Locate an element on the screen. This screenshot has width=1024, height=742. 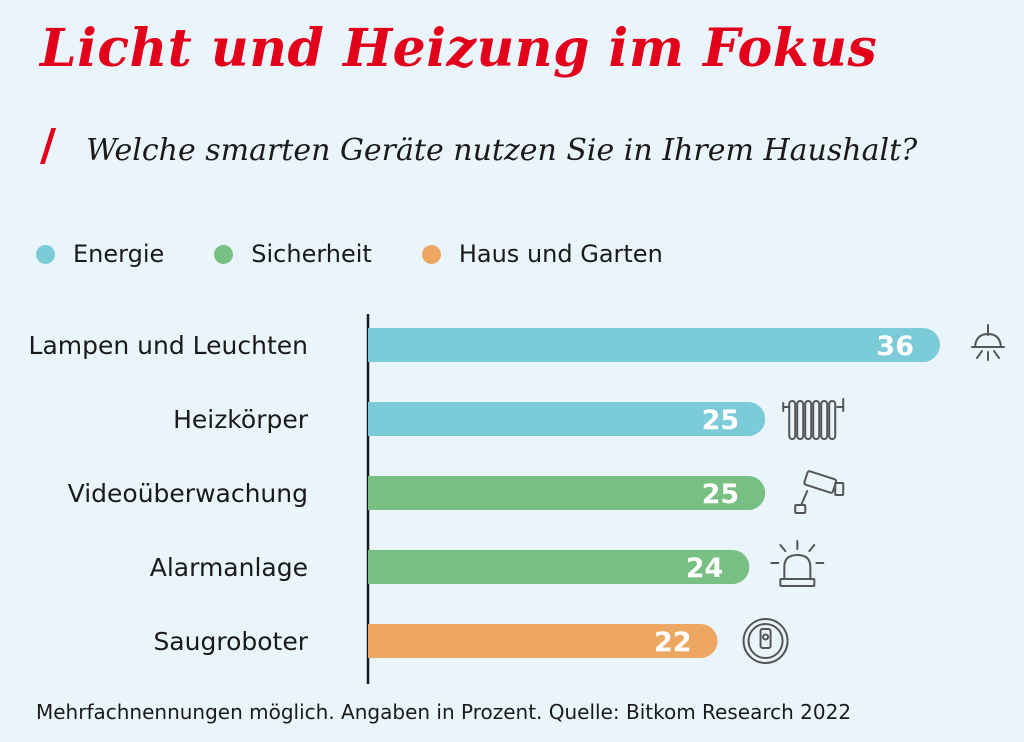
legend-dot-haus-und-garten is located at coordinates (431, 254).